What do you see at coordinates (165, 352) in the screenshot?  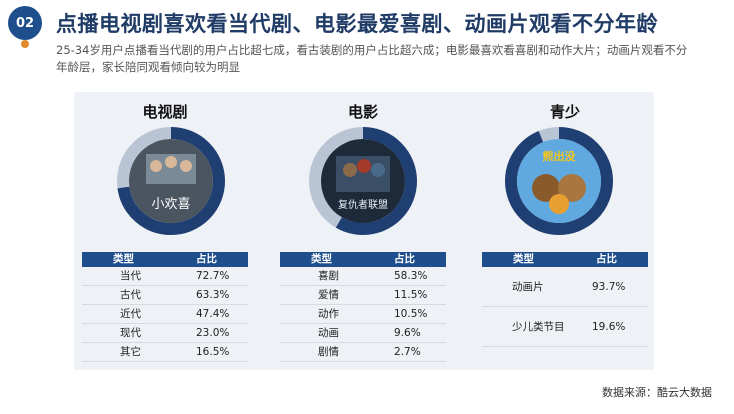 I see `table-row: 其它 16.5%` at bounding box center [165, 352].